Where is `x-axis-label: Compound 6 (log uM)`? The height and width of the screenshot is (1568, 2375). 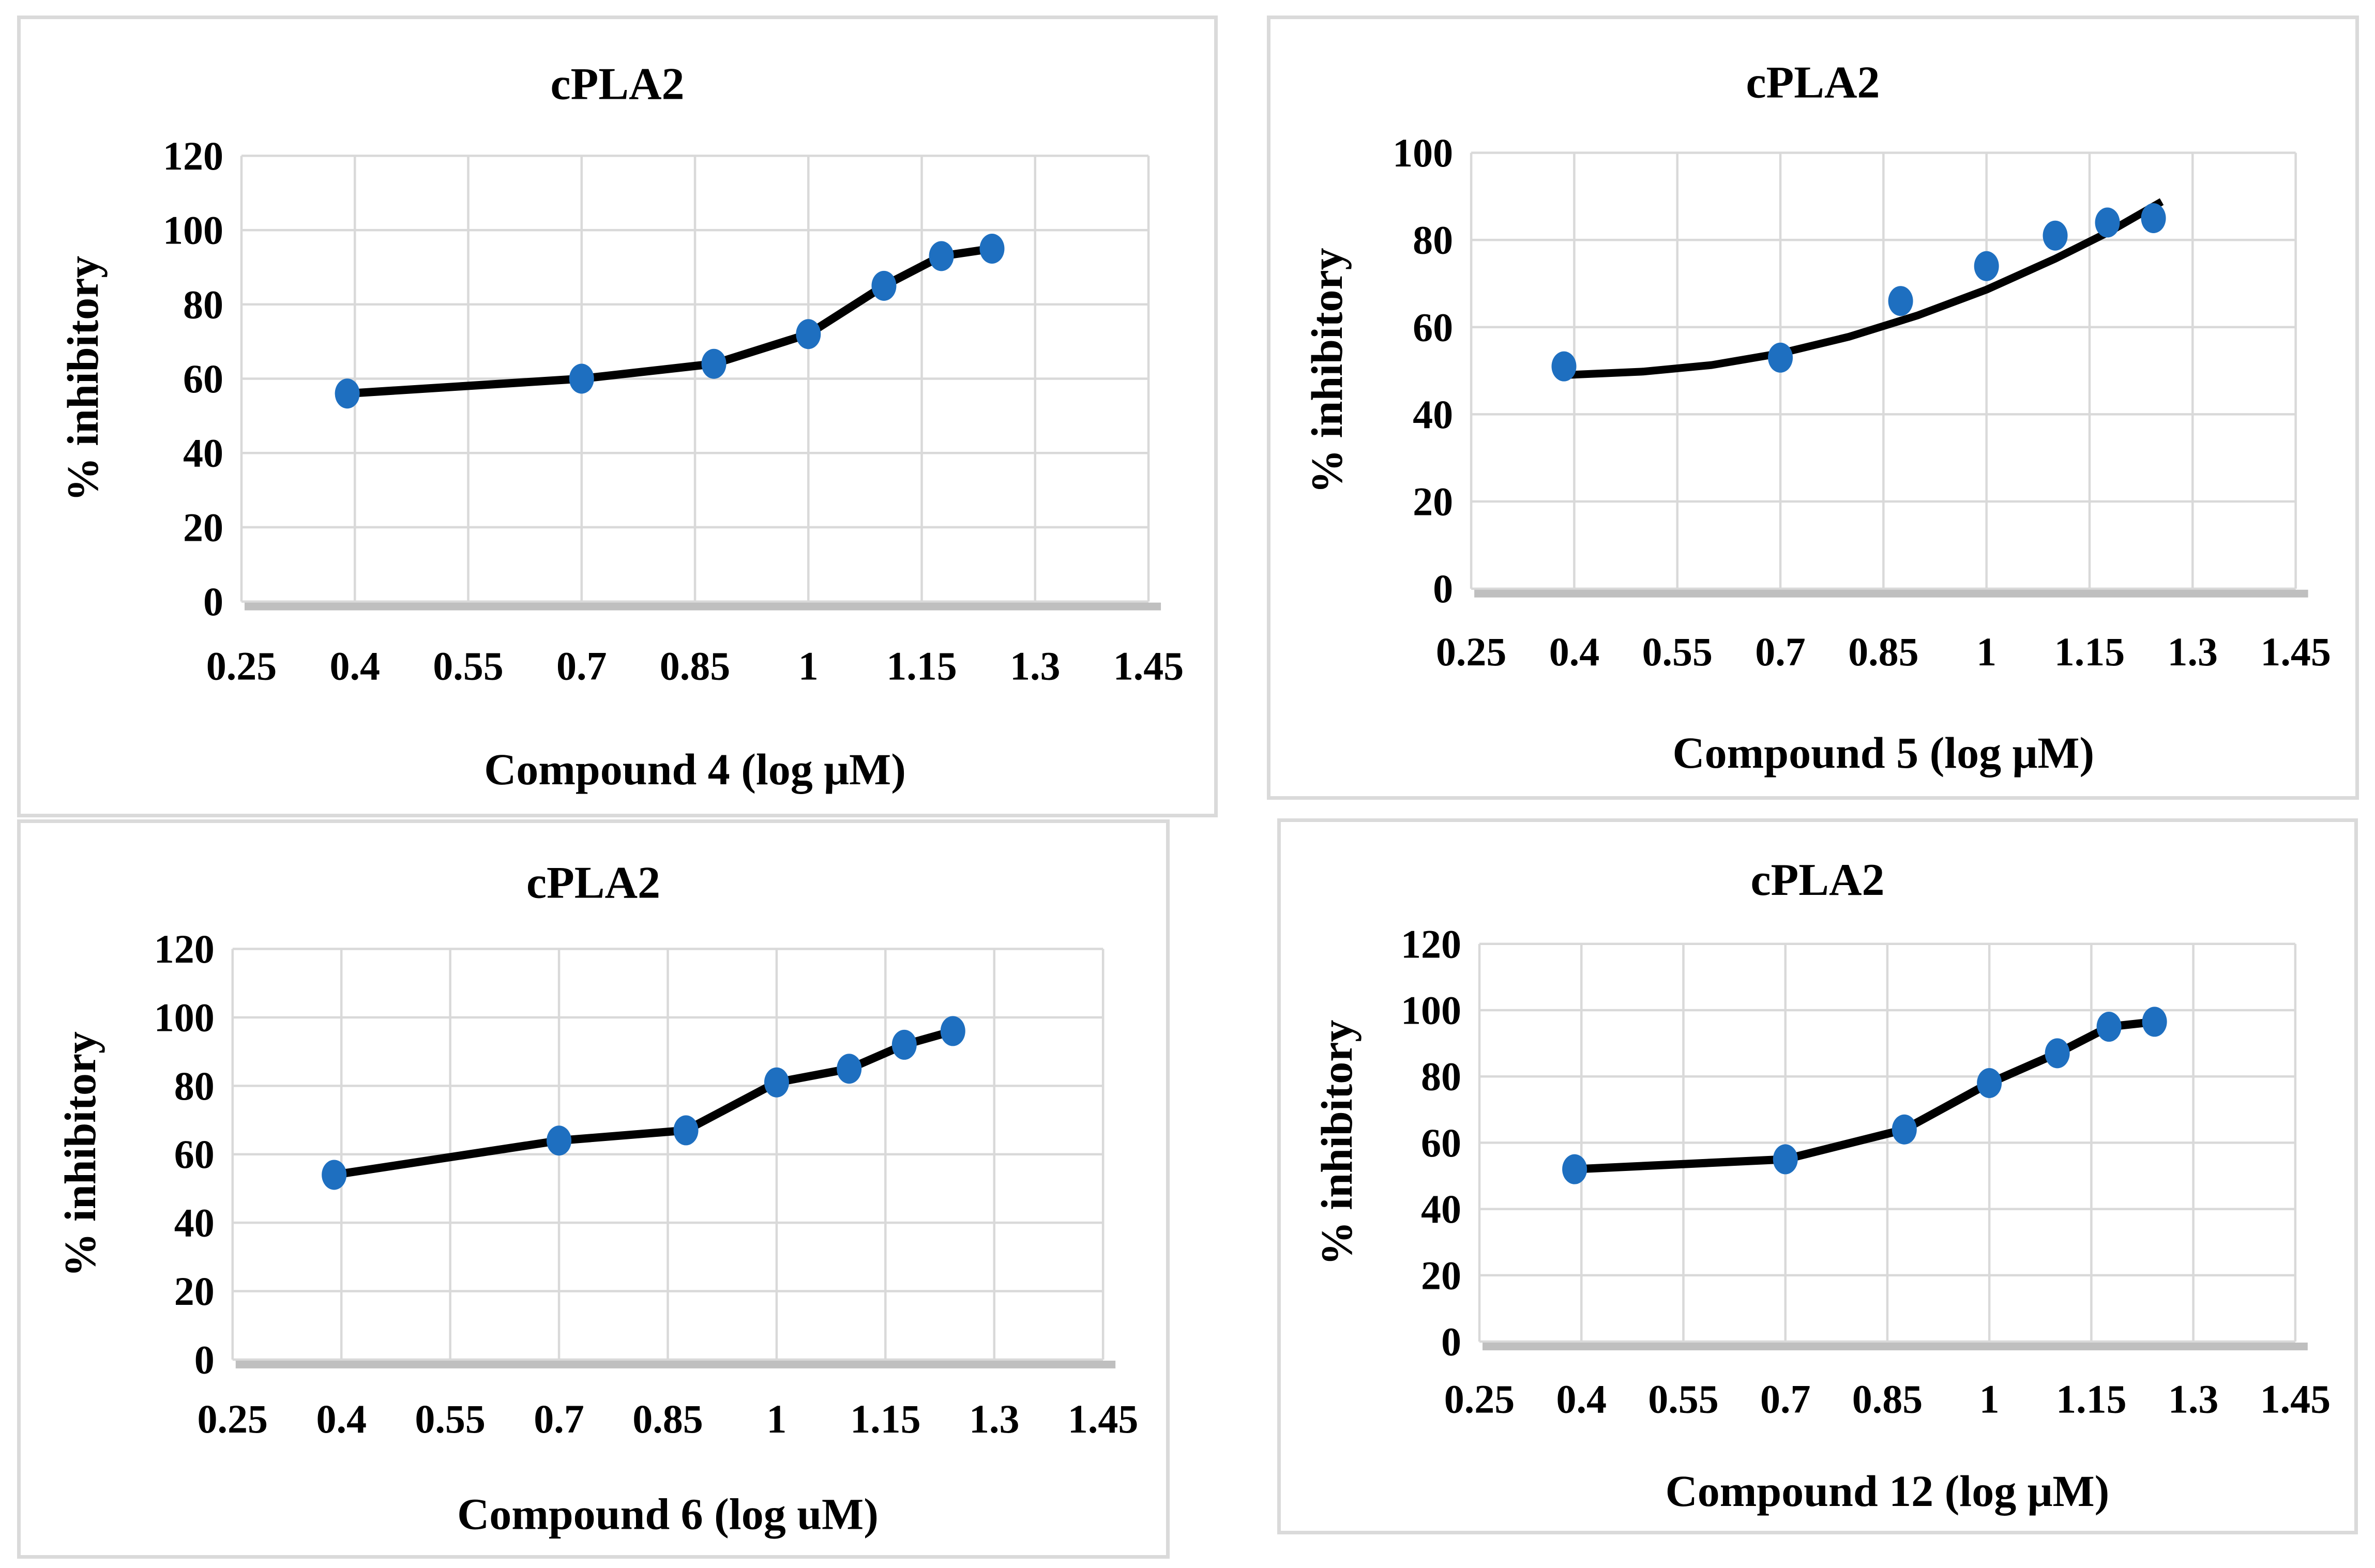
x-axis-label: Compound 6 (log uM) is located at coordinates (668, 1514).